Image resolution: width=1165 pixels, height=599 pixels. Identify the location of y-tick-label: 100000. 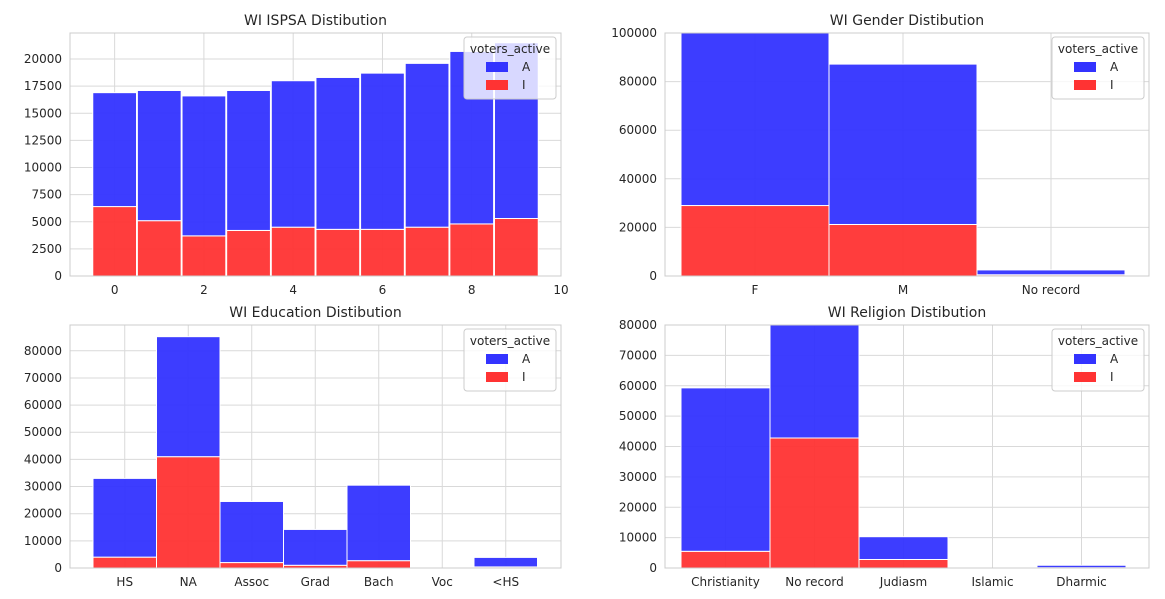
(634, 33).